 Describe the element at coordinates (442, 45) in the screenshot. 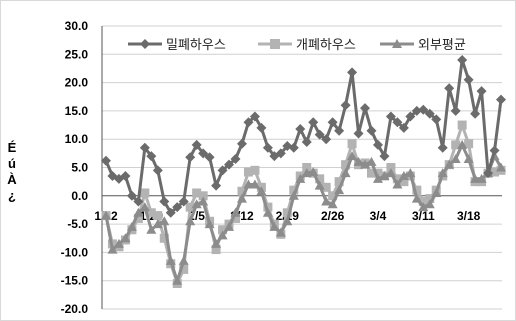

I see `legend-label: 외부평균` at that location.